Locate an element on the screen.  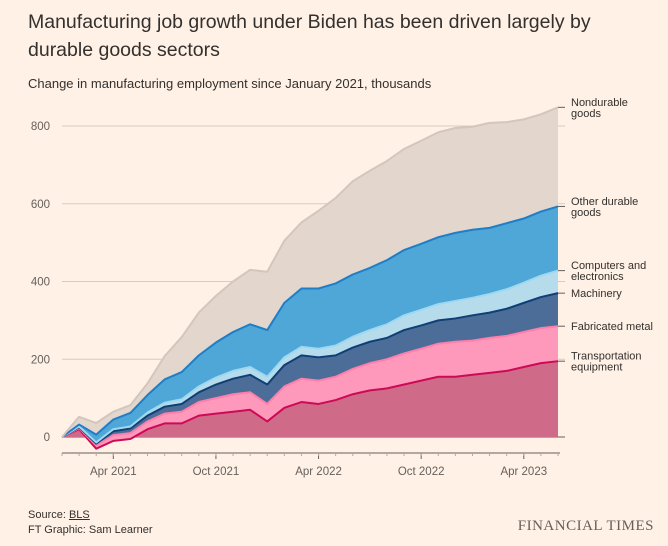
x-tick-label: Oct 2021 is located at coordinates (216, 472).